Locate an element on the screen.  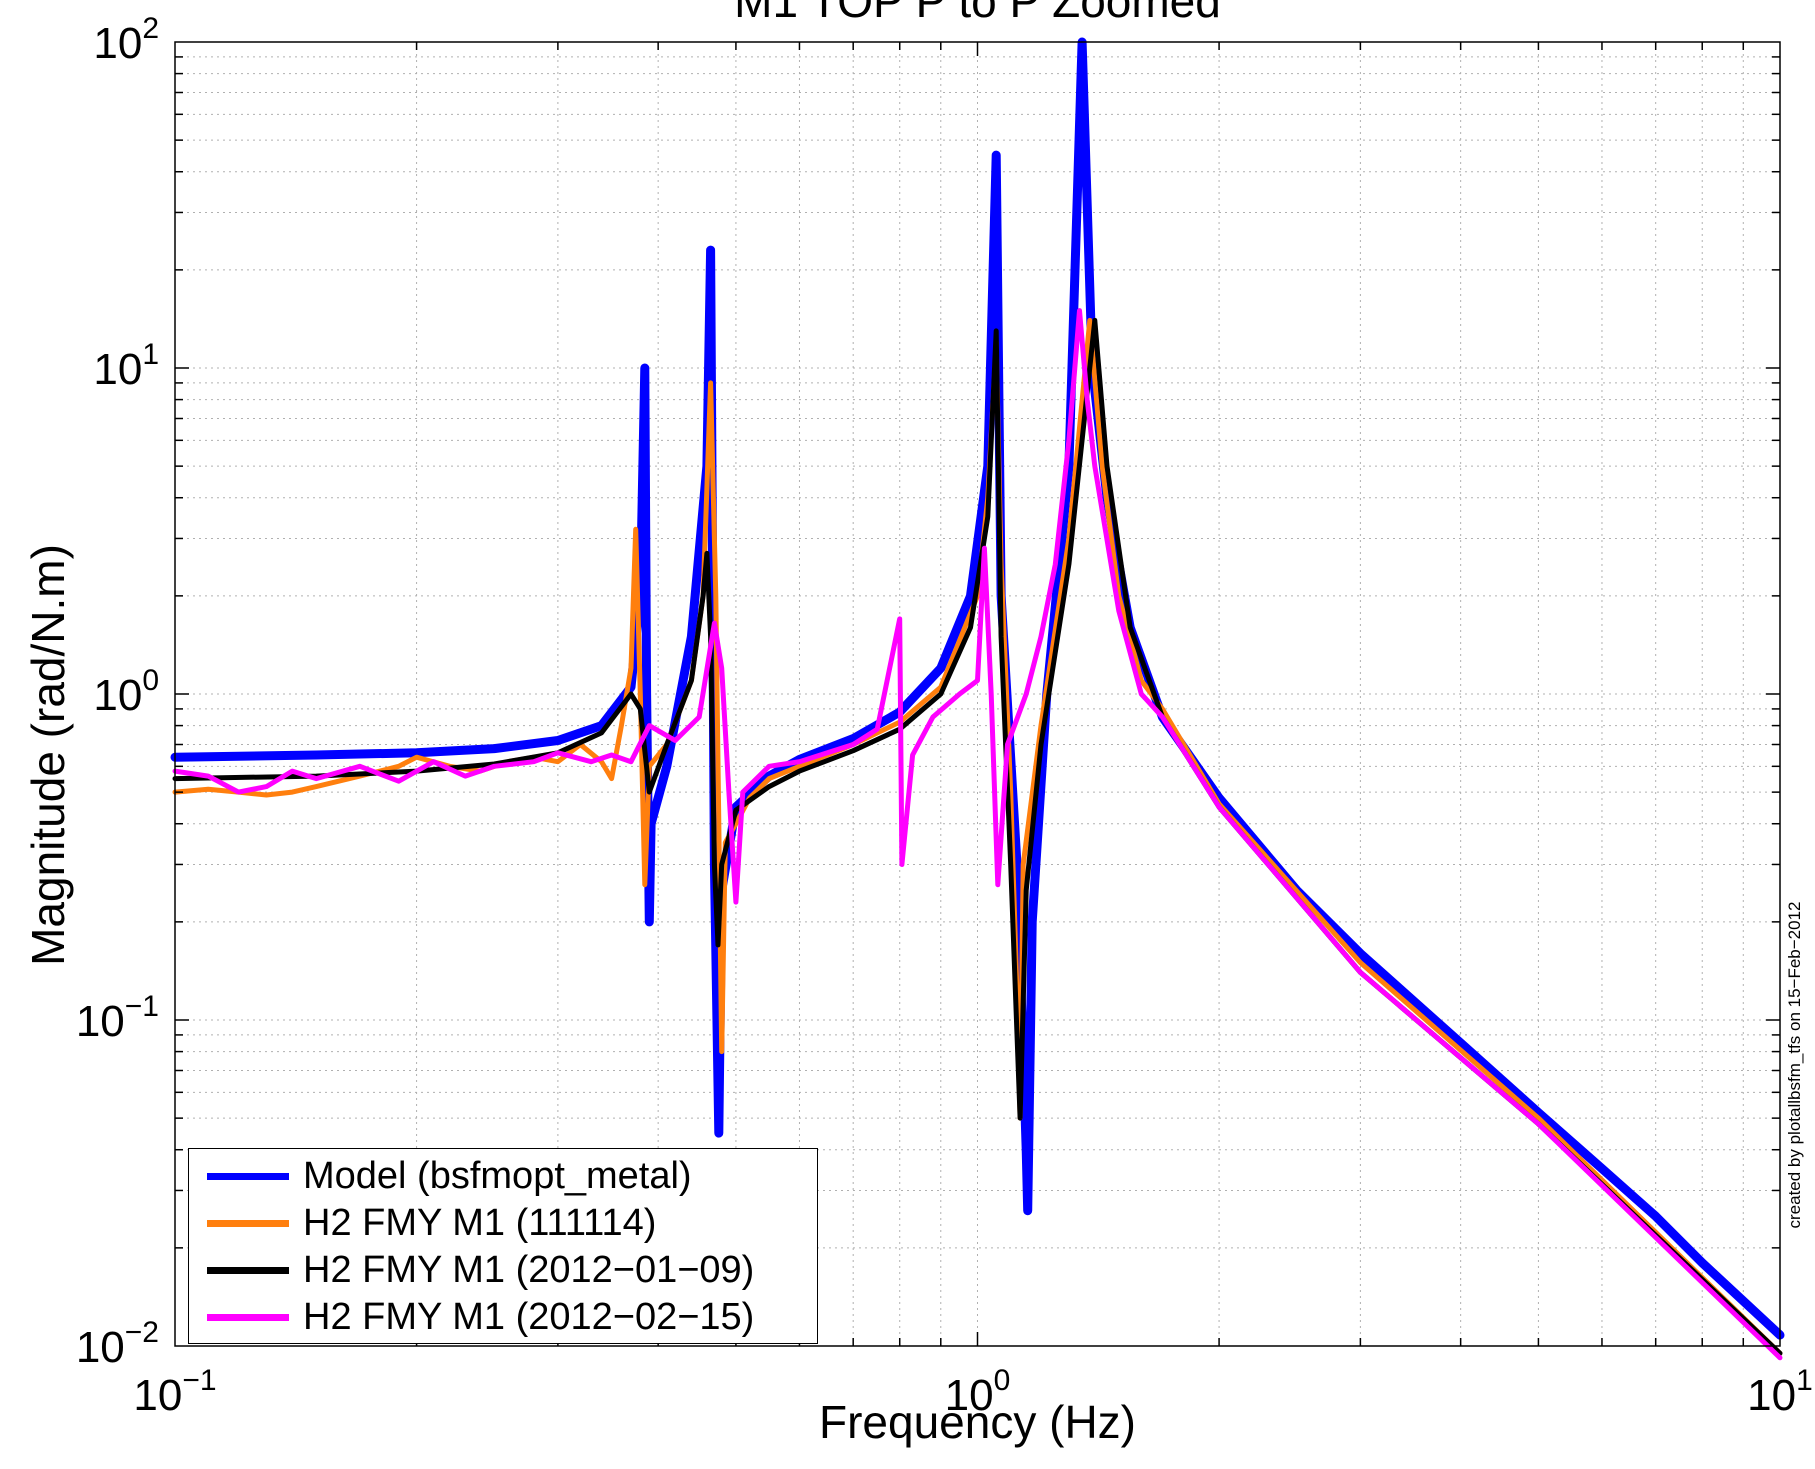
legend-item: Model (bsfmopt_metal) is located at coordinates (503, 1176).